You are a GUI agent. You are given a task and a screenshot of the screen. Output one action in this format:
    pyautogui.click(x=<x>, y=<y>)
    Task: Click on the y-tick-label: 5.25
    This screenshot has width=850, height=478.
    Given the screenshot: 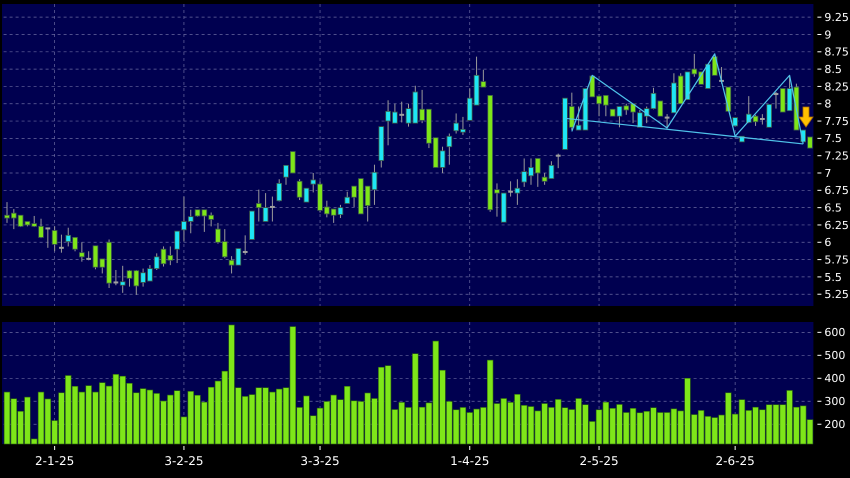 What is the action you would take?
    pyautogui.click(x=836, y=295)
    